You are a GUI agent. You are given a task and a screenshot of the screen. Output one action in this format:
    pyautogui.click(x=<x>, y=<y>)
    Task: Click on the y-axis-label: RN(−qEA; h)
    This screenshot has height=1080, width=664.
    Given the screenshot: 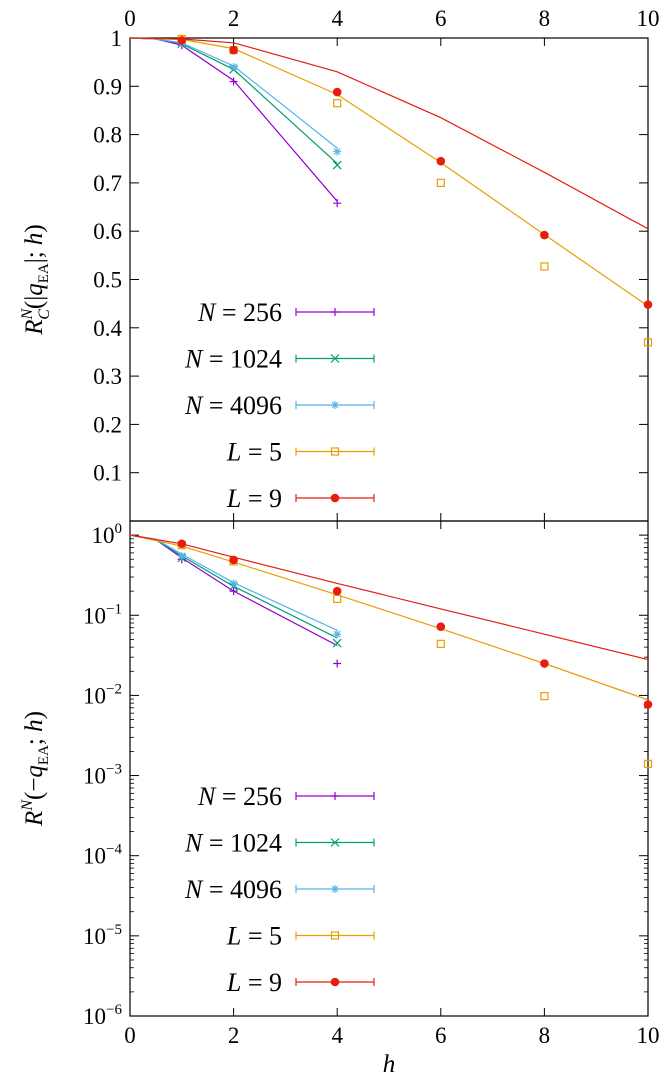 What is the action you would take?
    pyautogui.click(x=35, y=769)
    